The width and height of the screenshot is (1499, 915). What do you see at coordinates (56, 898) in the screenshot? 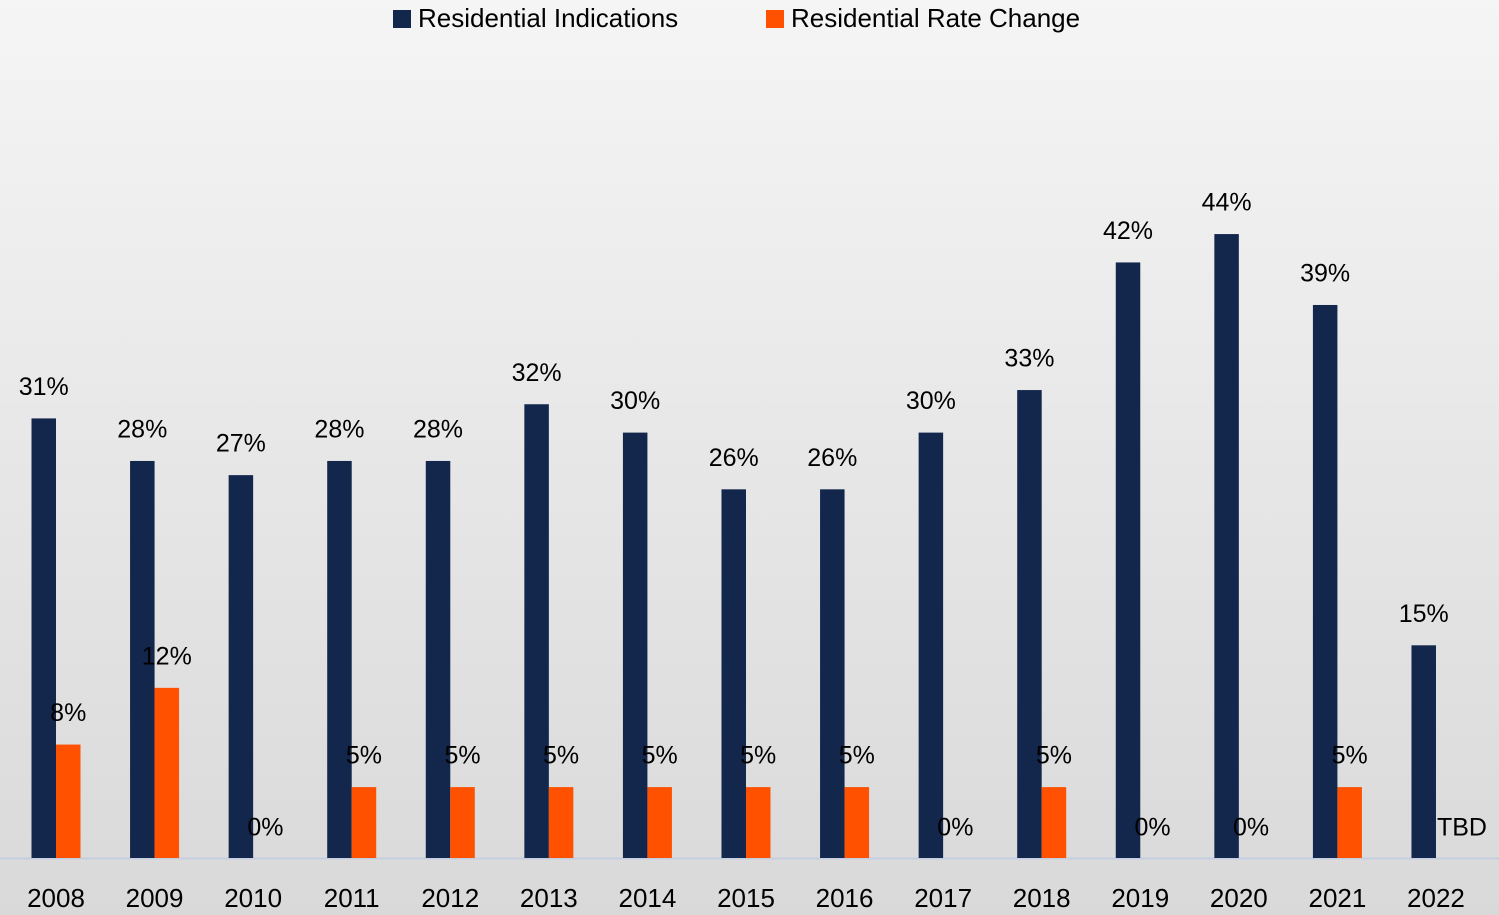
I see `x-tick-label: 2008` at bounding box center [56, 898].